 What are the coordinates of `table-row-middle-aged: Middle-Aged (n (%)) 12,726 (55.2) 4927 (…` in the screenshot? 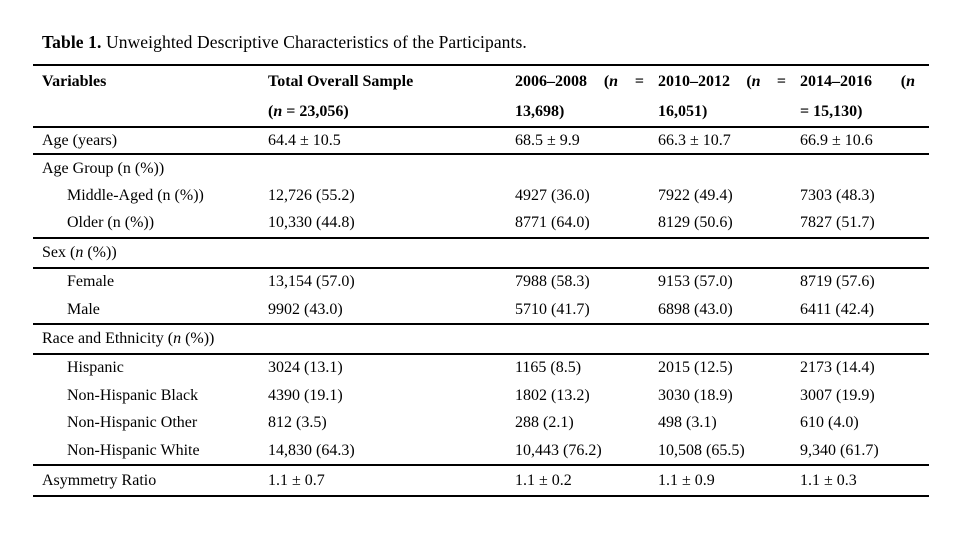 It's located at (481, 195).